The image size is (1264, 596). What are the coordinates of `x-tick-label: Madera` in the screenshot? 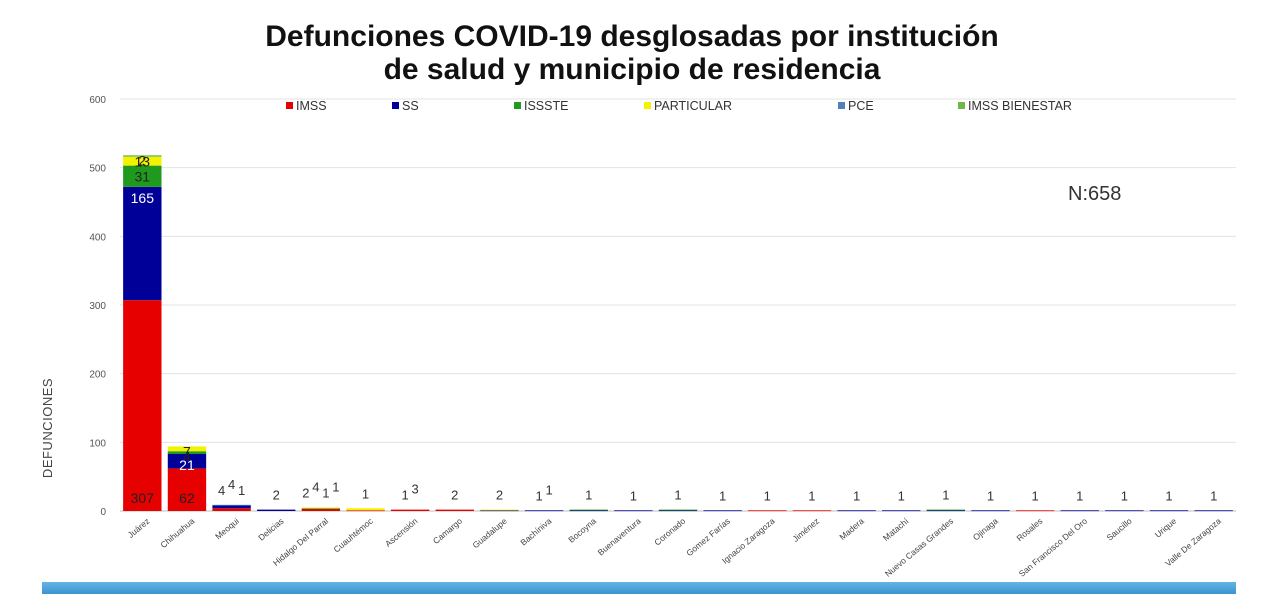 It's located at (851, 529).